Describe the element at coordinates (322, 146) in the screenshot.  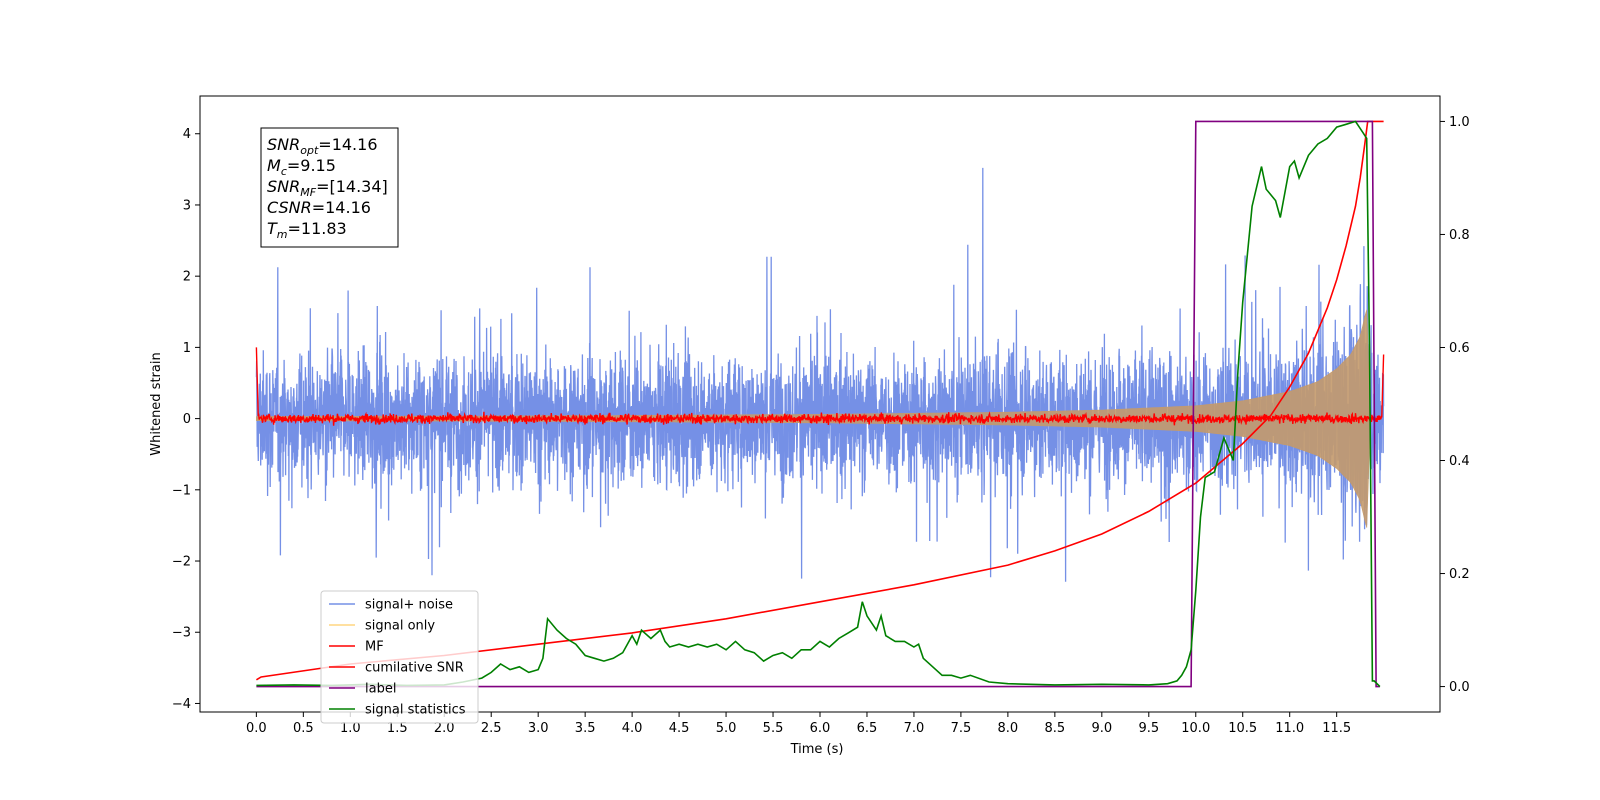
I see `annotation-line: SNRopt=14.16` at that location.